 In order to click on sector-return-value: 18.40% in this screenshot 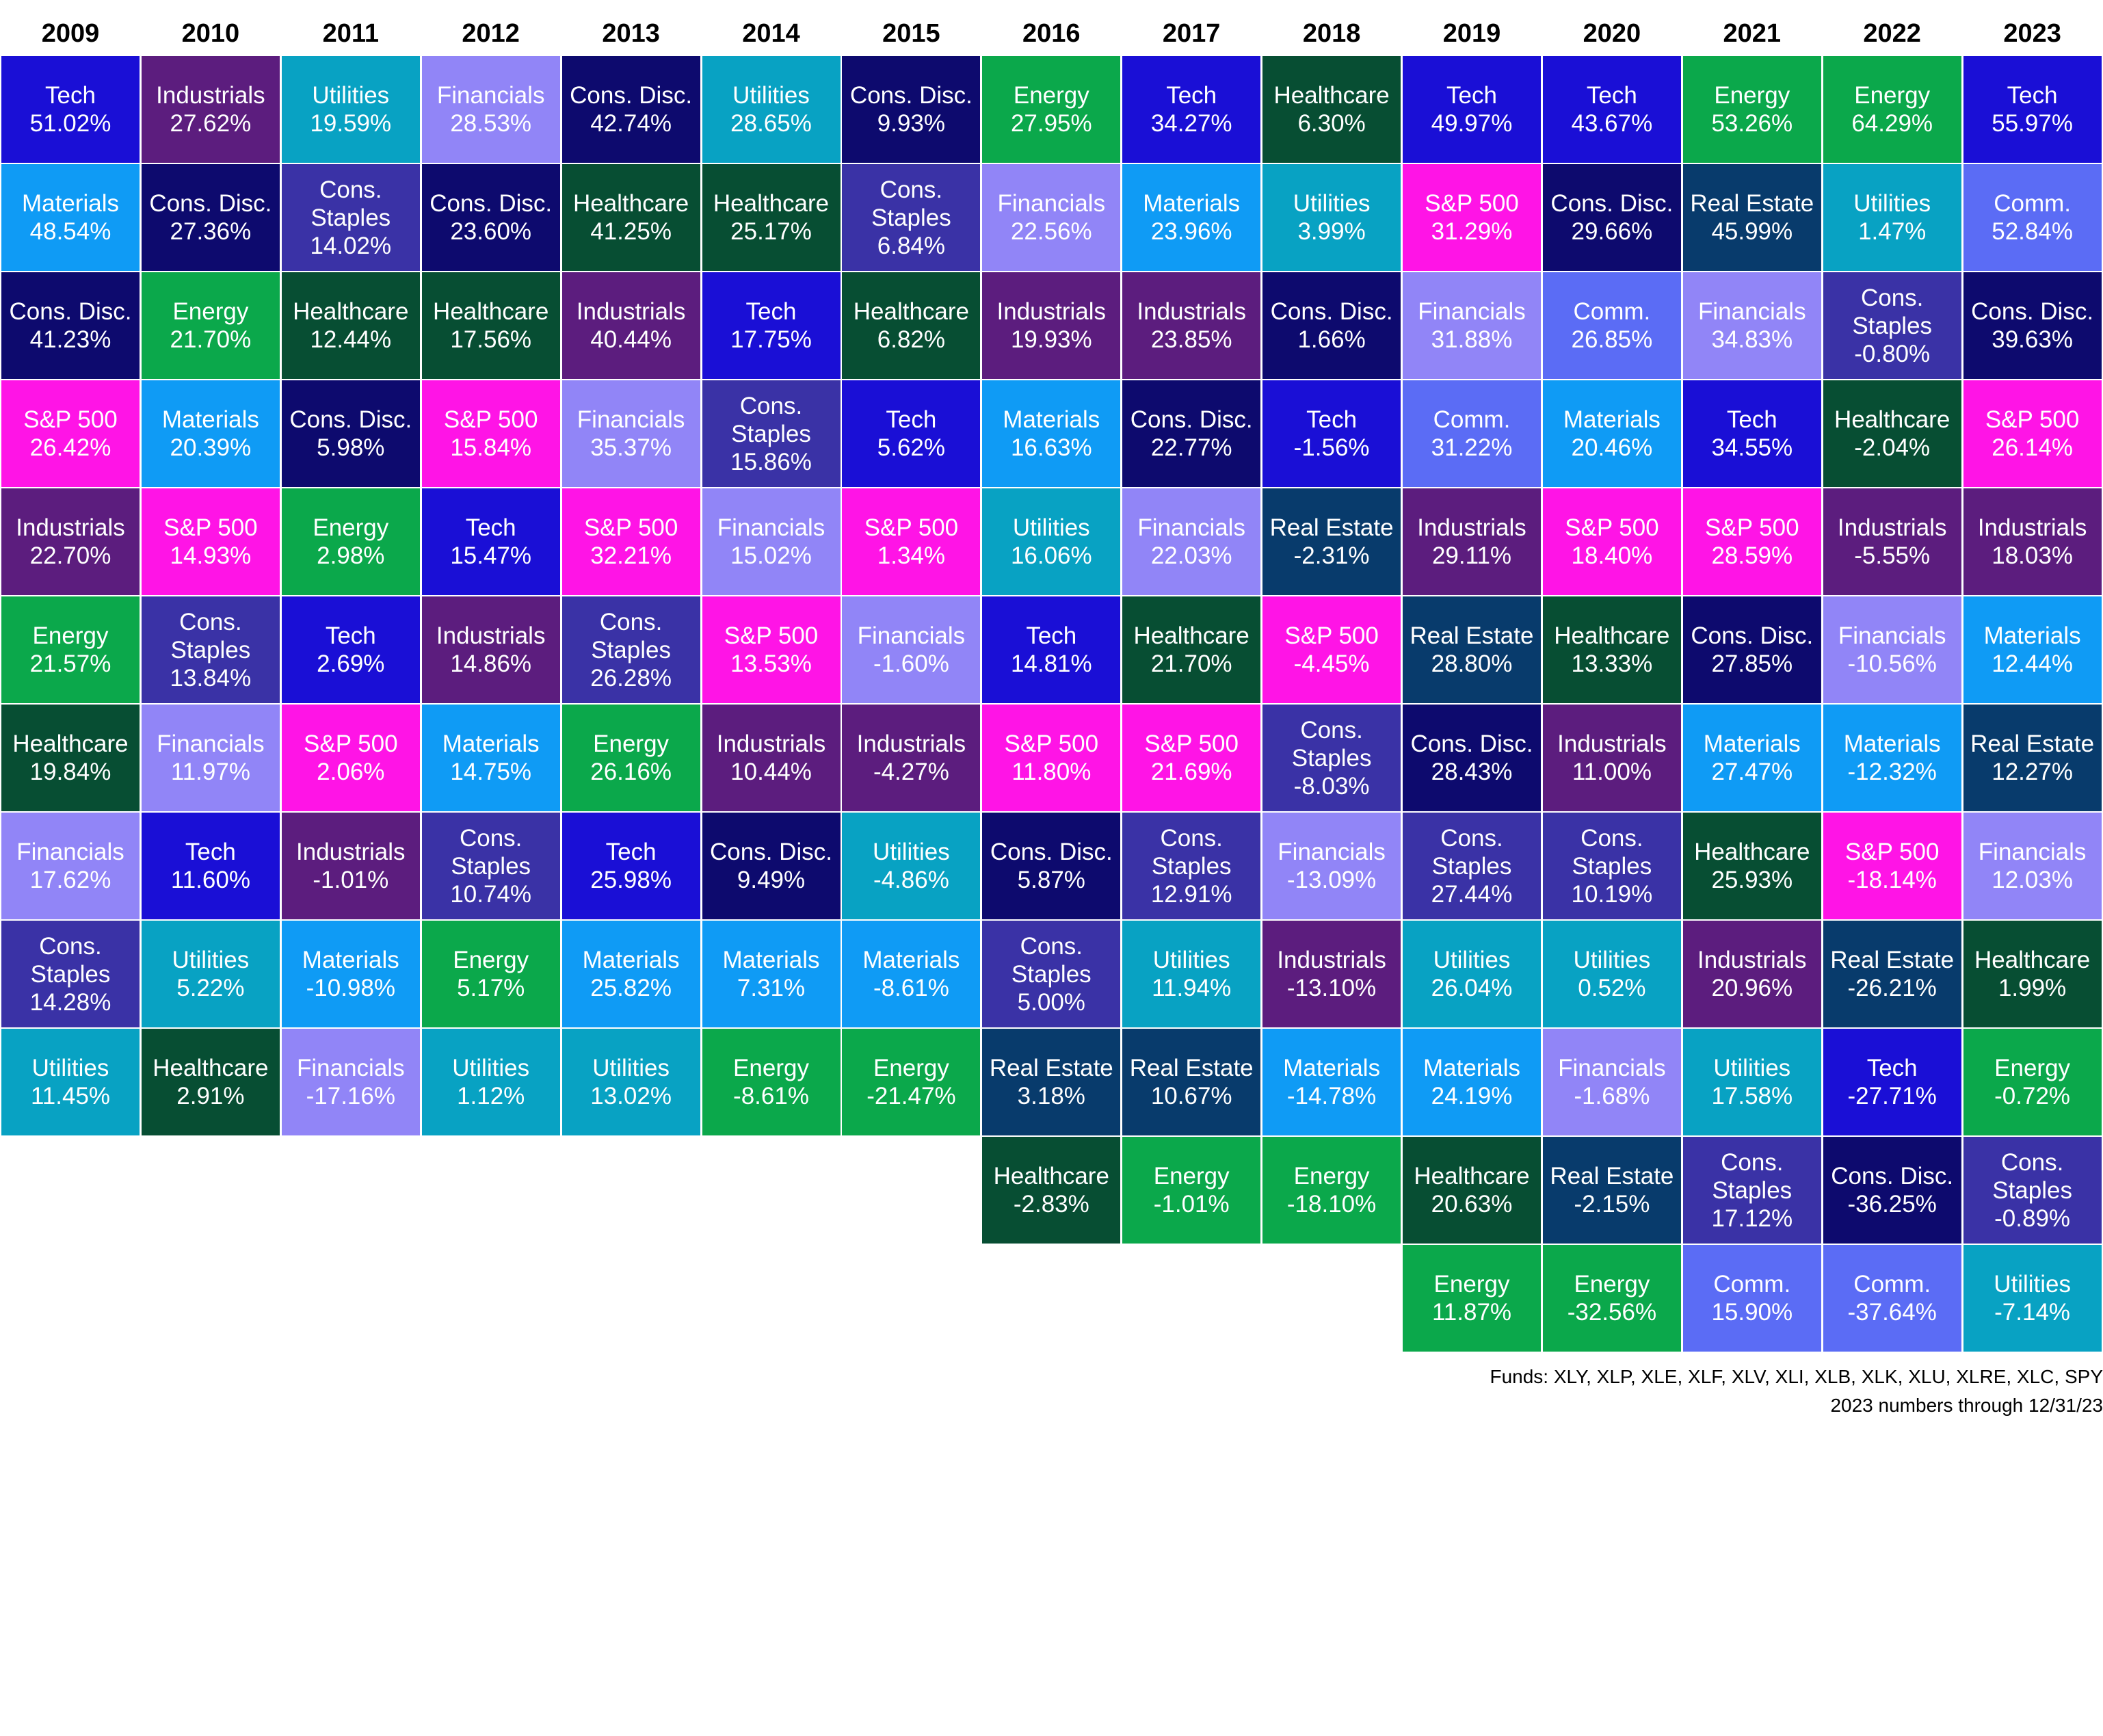, I will do `click(1612, 555)`.